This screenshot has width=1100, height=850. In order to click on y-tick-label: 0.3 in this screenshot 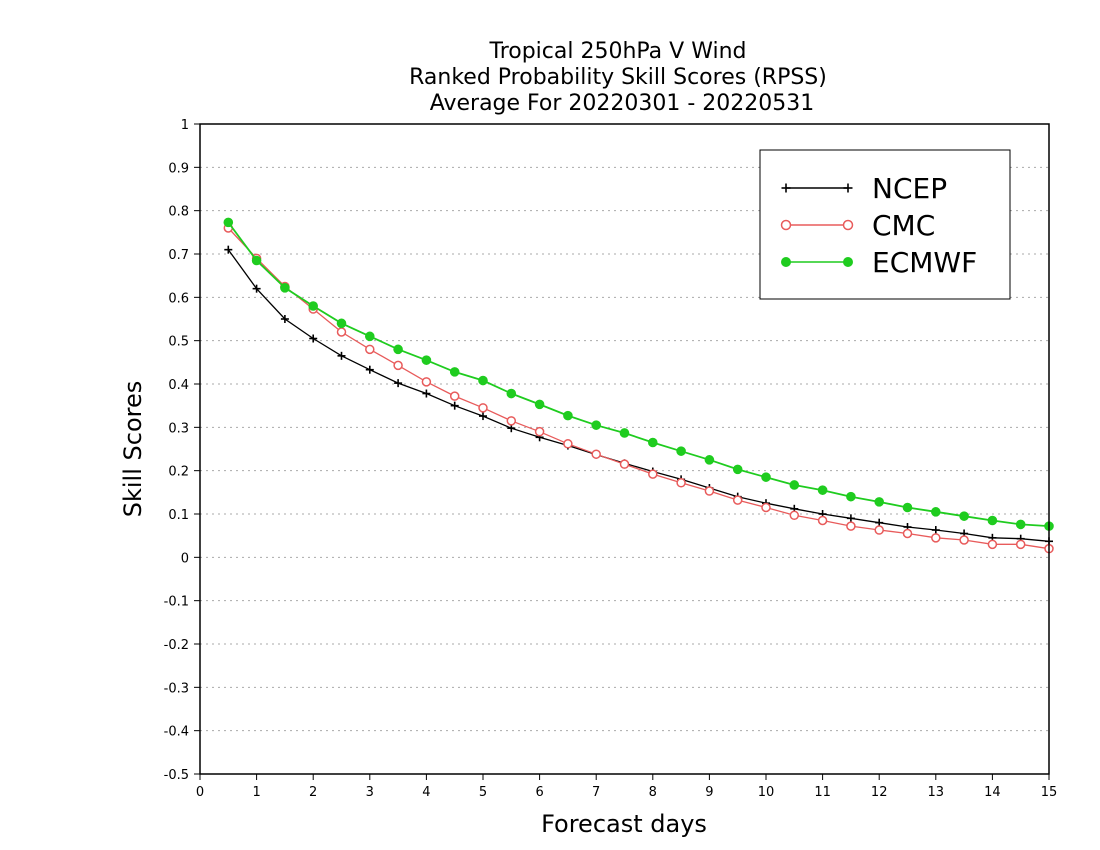, I will do `click(178, 428)`.